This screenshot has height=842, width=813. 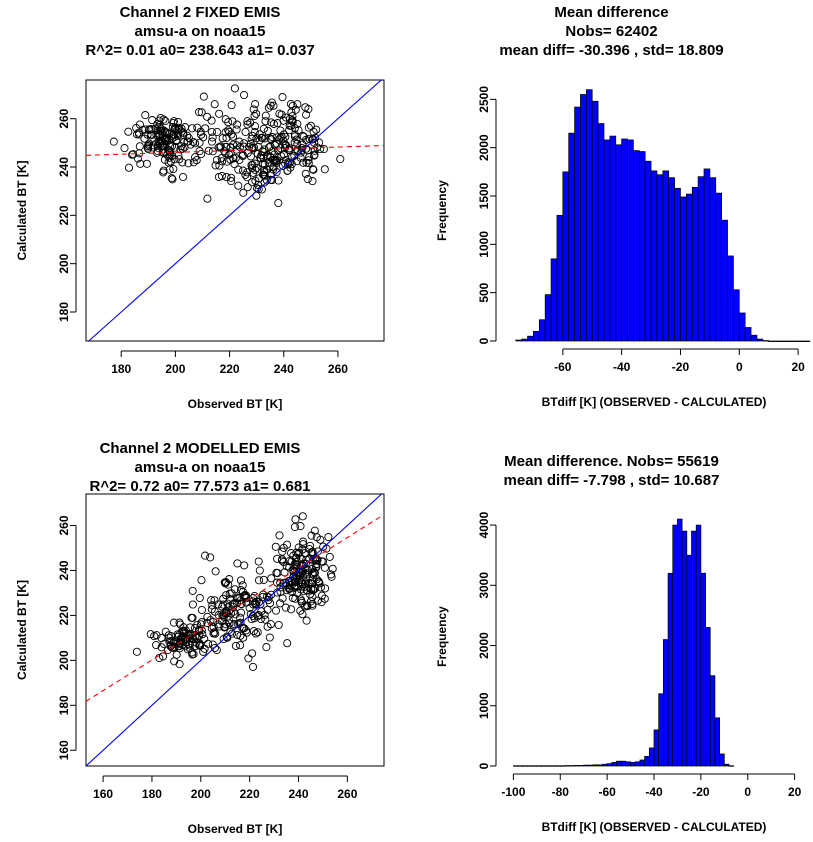 I want to click on y-tick-label: 4000, so click(x=484, y=524).